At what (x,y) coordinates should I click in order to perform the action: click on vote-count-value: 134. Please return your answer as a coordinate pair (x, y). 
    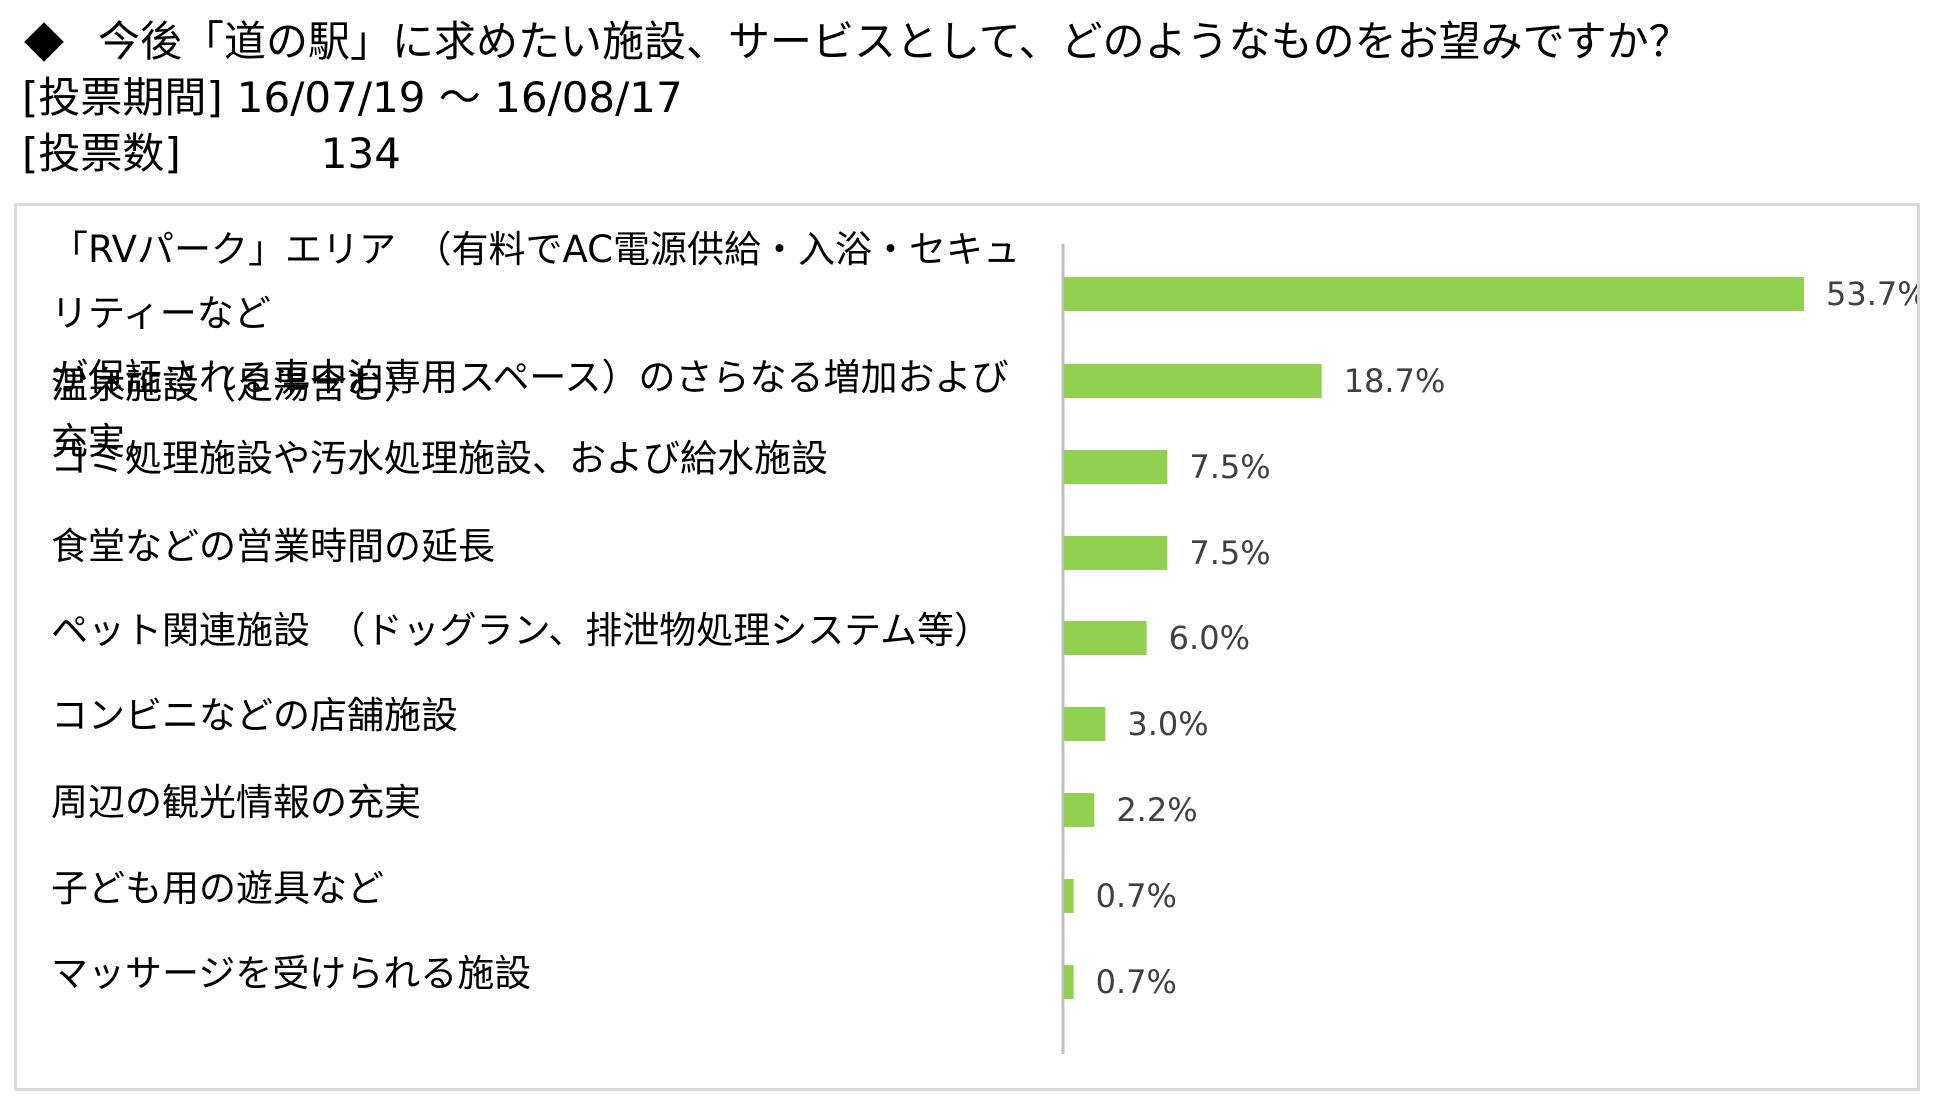
    Looking at the image, I should click on (360, 153).